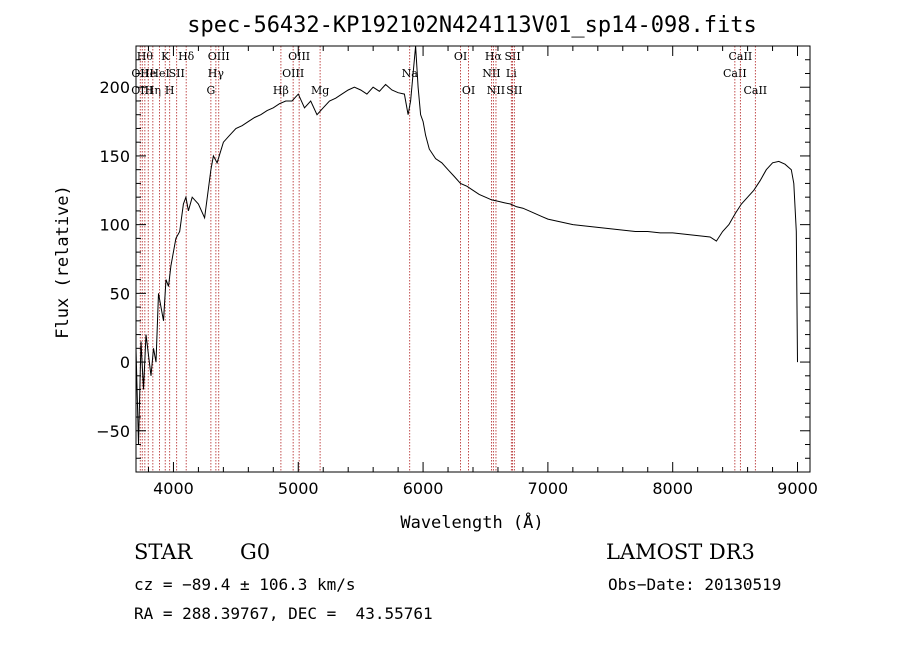  What do you see at coordinates (548, 488) in the screenshot?
I see `x-tick-label-3: 7000` at bounding box center [548, 488].